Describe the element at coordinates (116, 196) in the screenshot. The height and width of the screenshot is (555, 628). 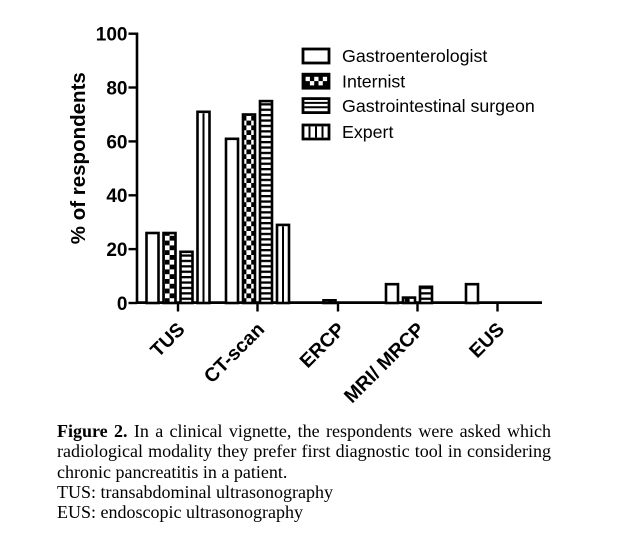
I see `svg-text: 40` at that location.